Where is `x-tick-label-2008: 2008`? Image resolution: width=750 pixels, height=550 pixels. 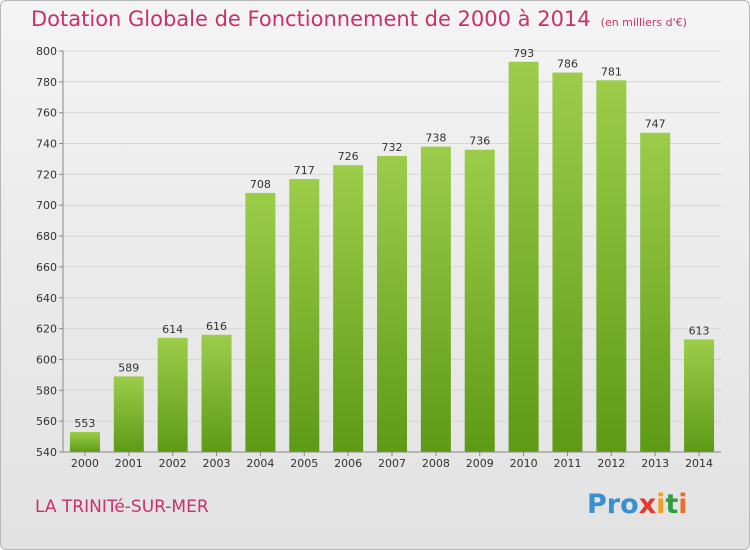
x-tick-label-2008: 2008 is located at coordinates (436, 463).